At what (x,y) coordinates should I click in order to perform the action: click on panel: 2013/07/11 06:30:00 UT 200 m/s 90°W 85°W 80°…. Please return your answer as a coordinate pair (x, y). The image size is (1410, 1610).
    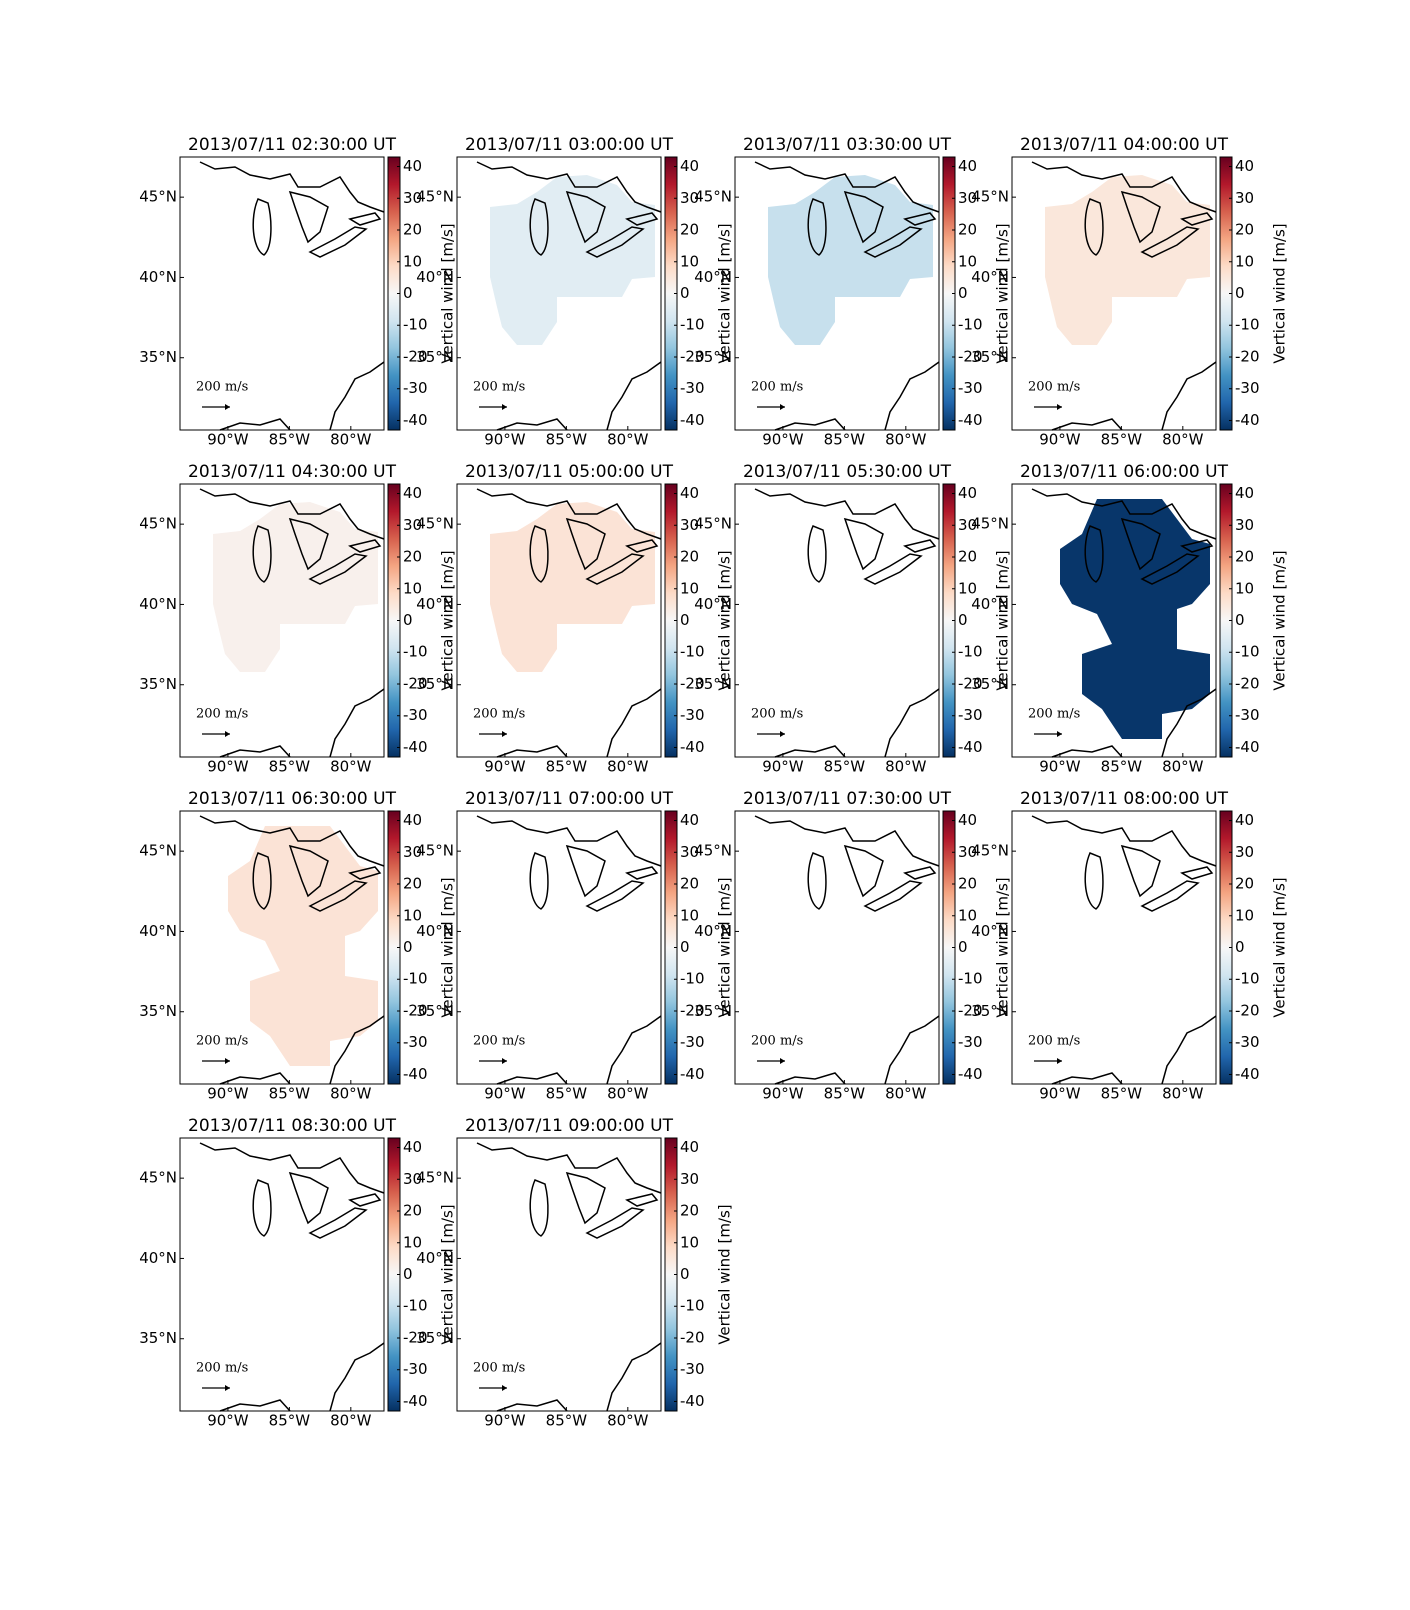
    Looking at the image, I should click on (297, 946).